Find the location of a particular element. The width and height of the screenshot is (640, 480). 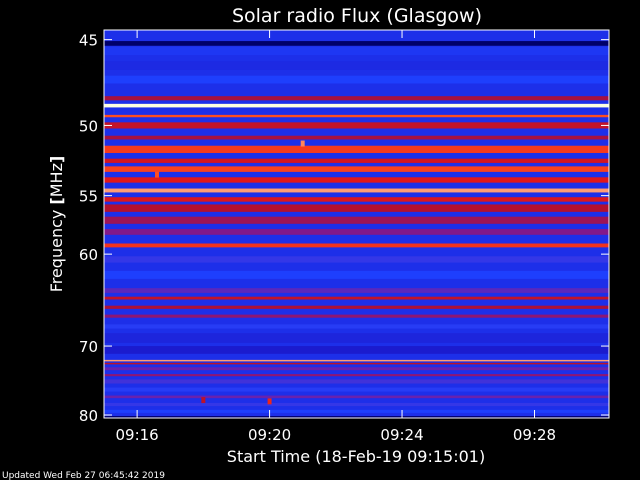

x-tick-label: 09:24 is located at coordinates (401, 435).